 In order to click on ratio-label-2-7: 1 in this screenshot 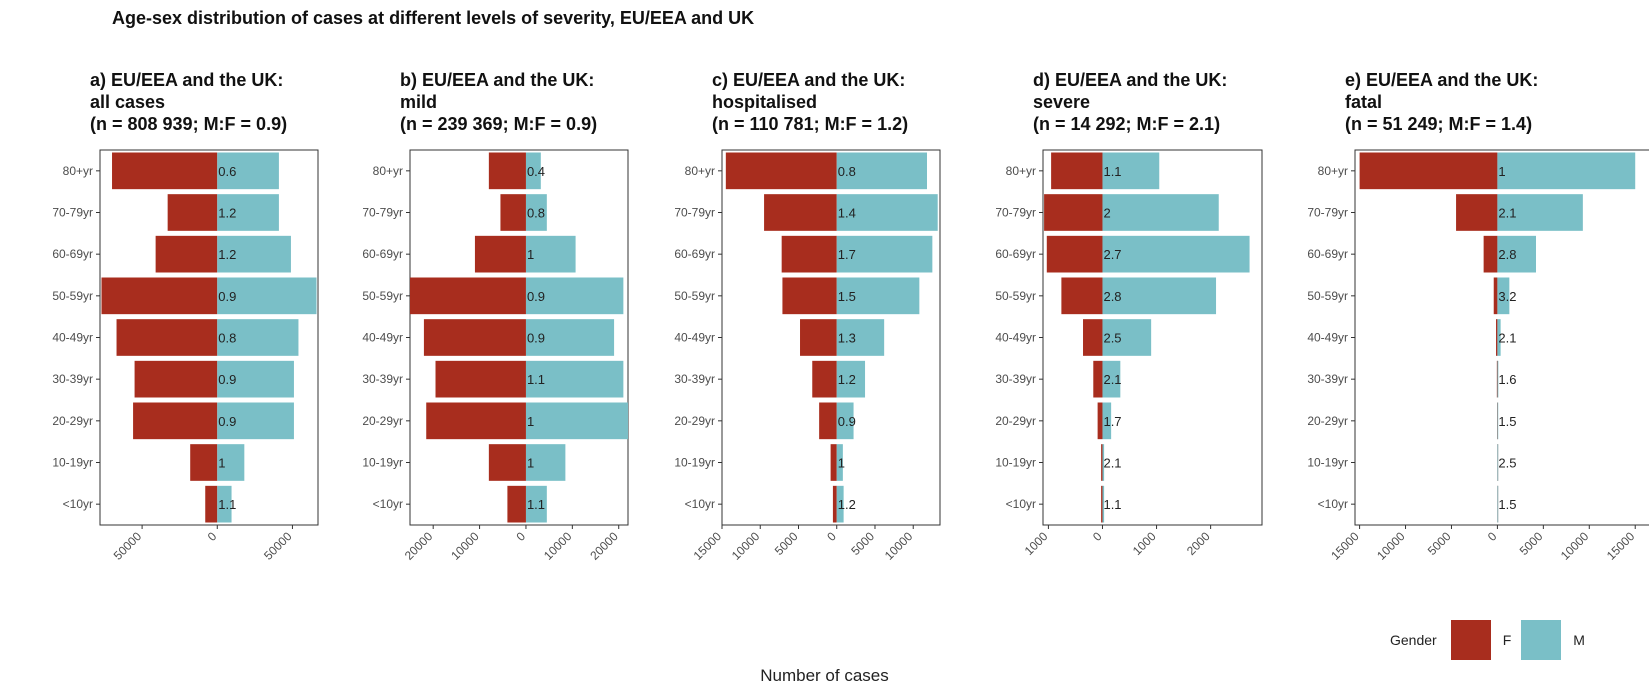, I will do `click(841, 463)`.